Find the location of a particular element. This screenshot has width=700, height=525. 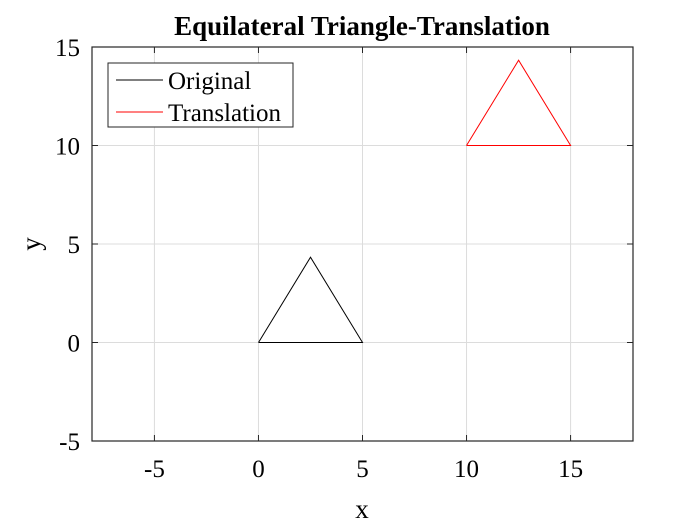

x-tick-label: 10 is located at coordinates (466, 469).